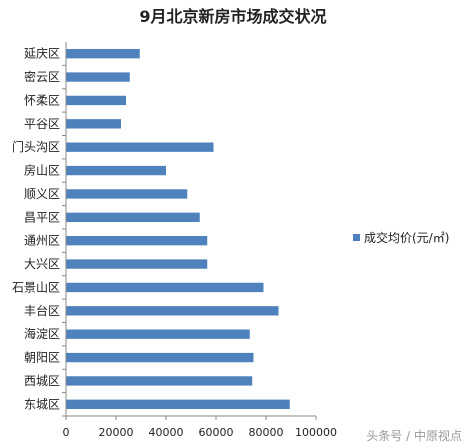  I want to click on x-tick-label-3: 60000, so click(216, 432).